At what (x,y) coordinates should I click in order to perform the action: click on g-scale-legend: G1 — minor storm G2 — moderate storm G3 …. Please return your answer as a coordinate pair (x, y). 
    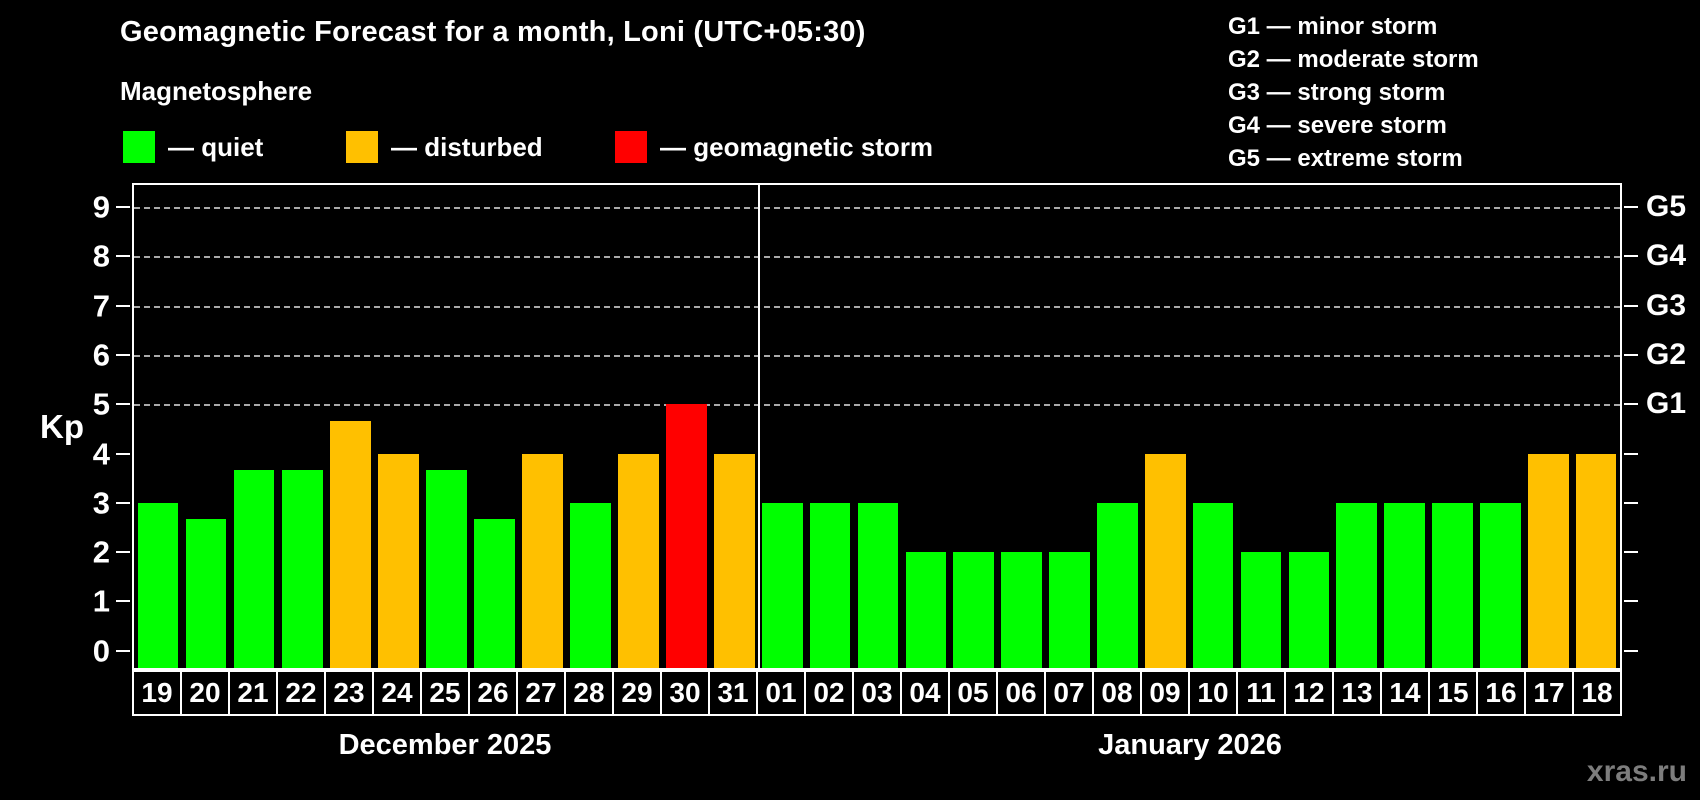
    Looking at the image, I should click on (1353, 92).